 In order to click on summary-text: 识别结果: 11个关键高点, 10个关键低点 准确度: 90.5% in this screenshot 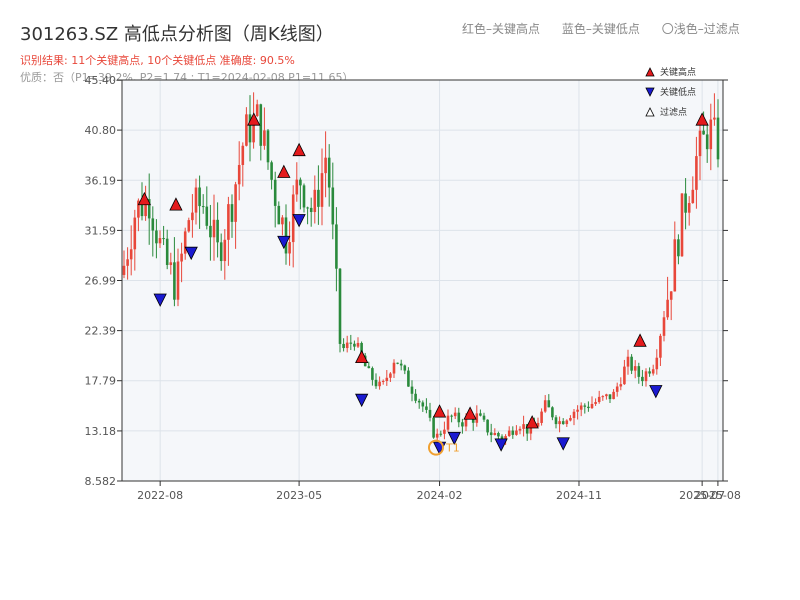, I will do `click(157, 60)`.